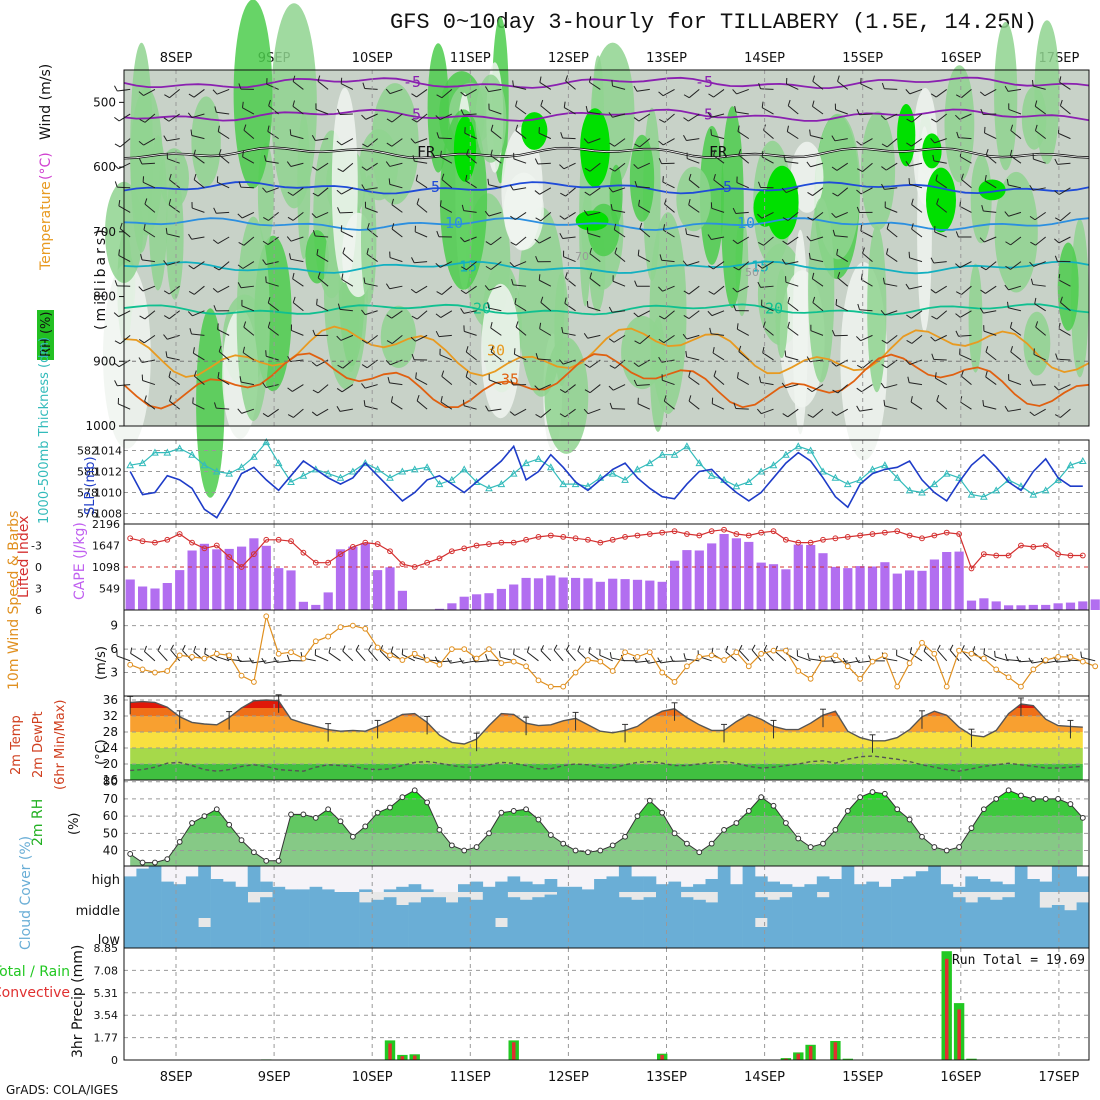 The height and width of the screenshot is (1100, 1100). I want to click on temp-unit-label: (°C), so click(101, 752).